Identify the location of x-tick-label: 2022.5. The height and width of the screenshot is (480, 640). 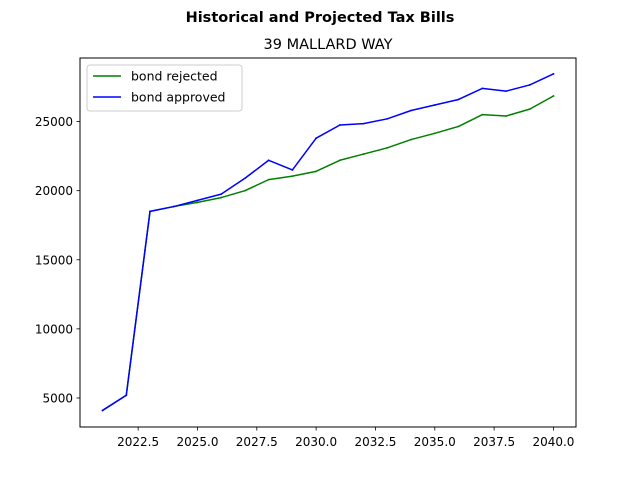
(138, 442).